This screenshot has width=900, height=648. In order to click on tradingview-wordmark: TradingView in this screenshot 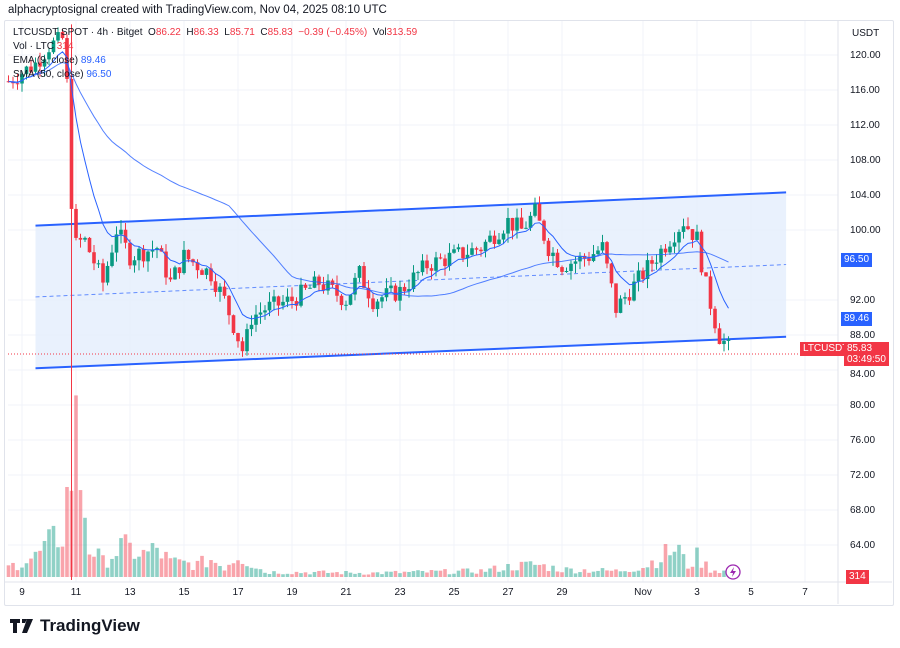, I will do `click(90, 625)`.